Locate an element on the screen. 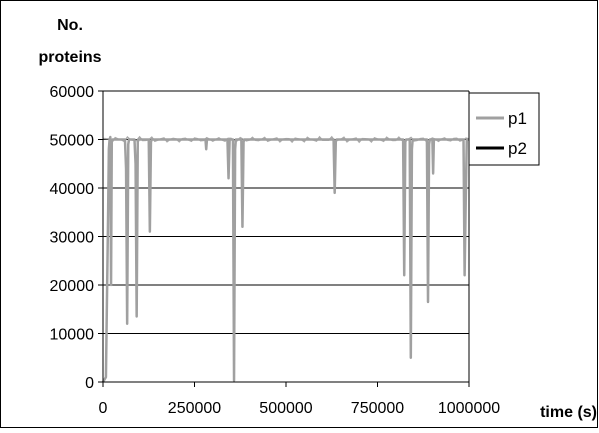 The image size is (599, 433). y-tick-label: 30000 is located at coordinates (72, 238).